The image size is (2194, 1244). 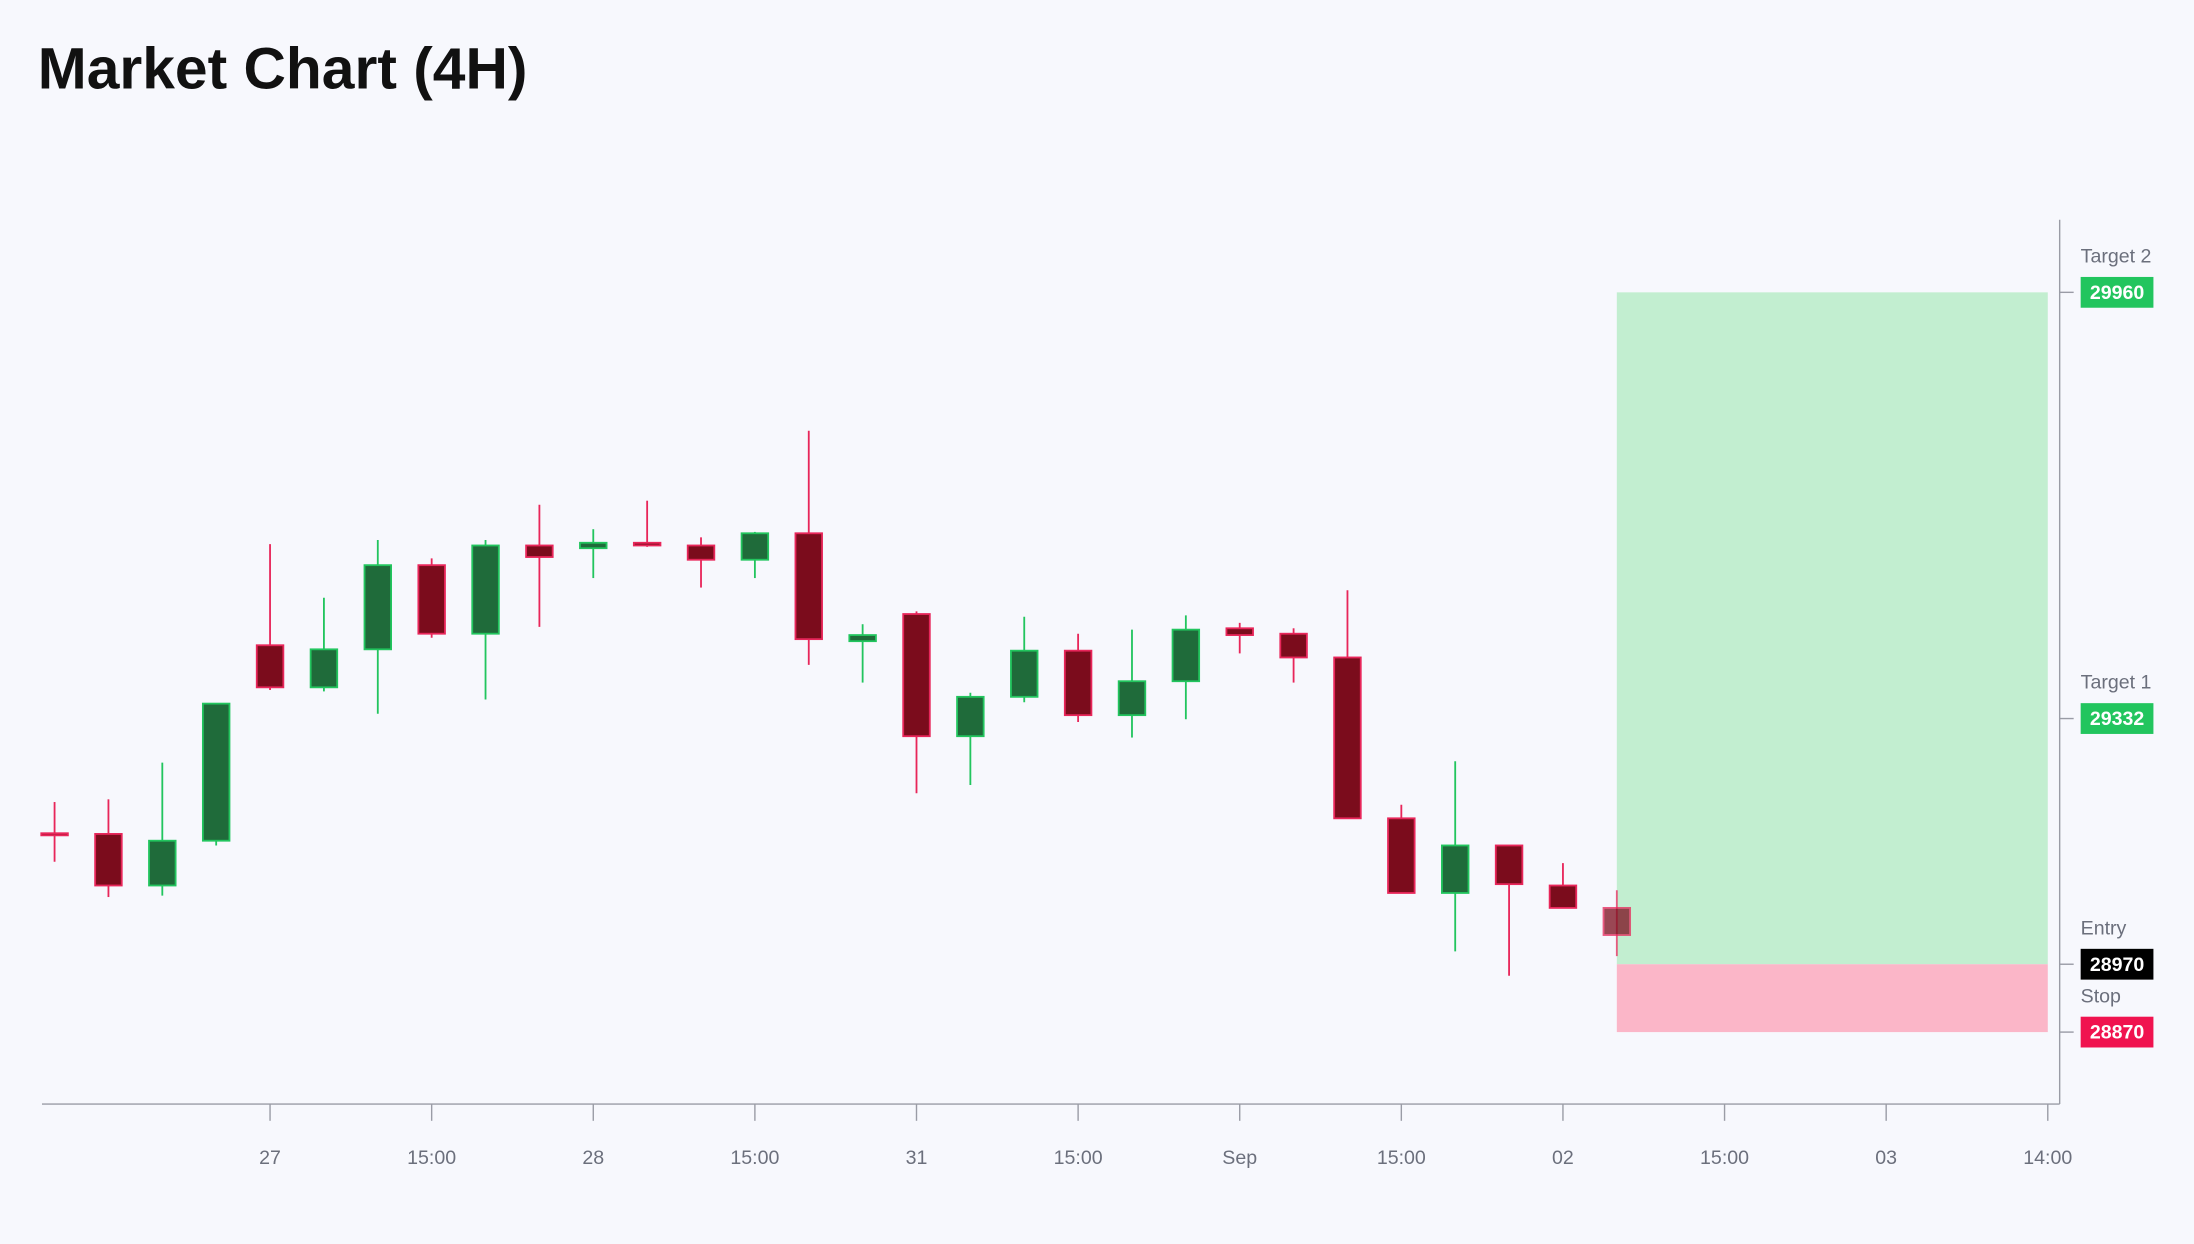 What do you see at coordinates (2116, 257) in the screenshot?
I see `level-label: Target 2` at bounding box center [2116, 257].